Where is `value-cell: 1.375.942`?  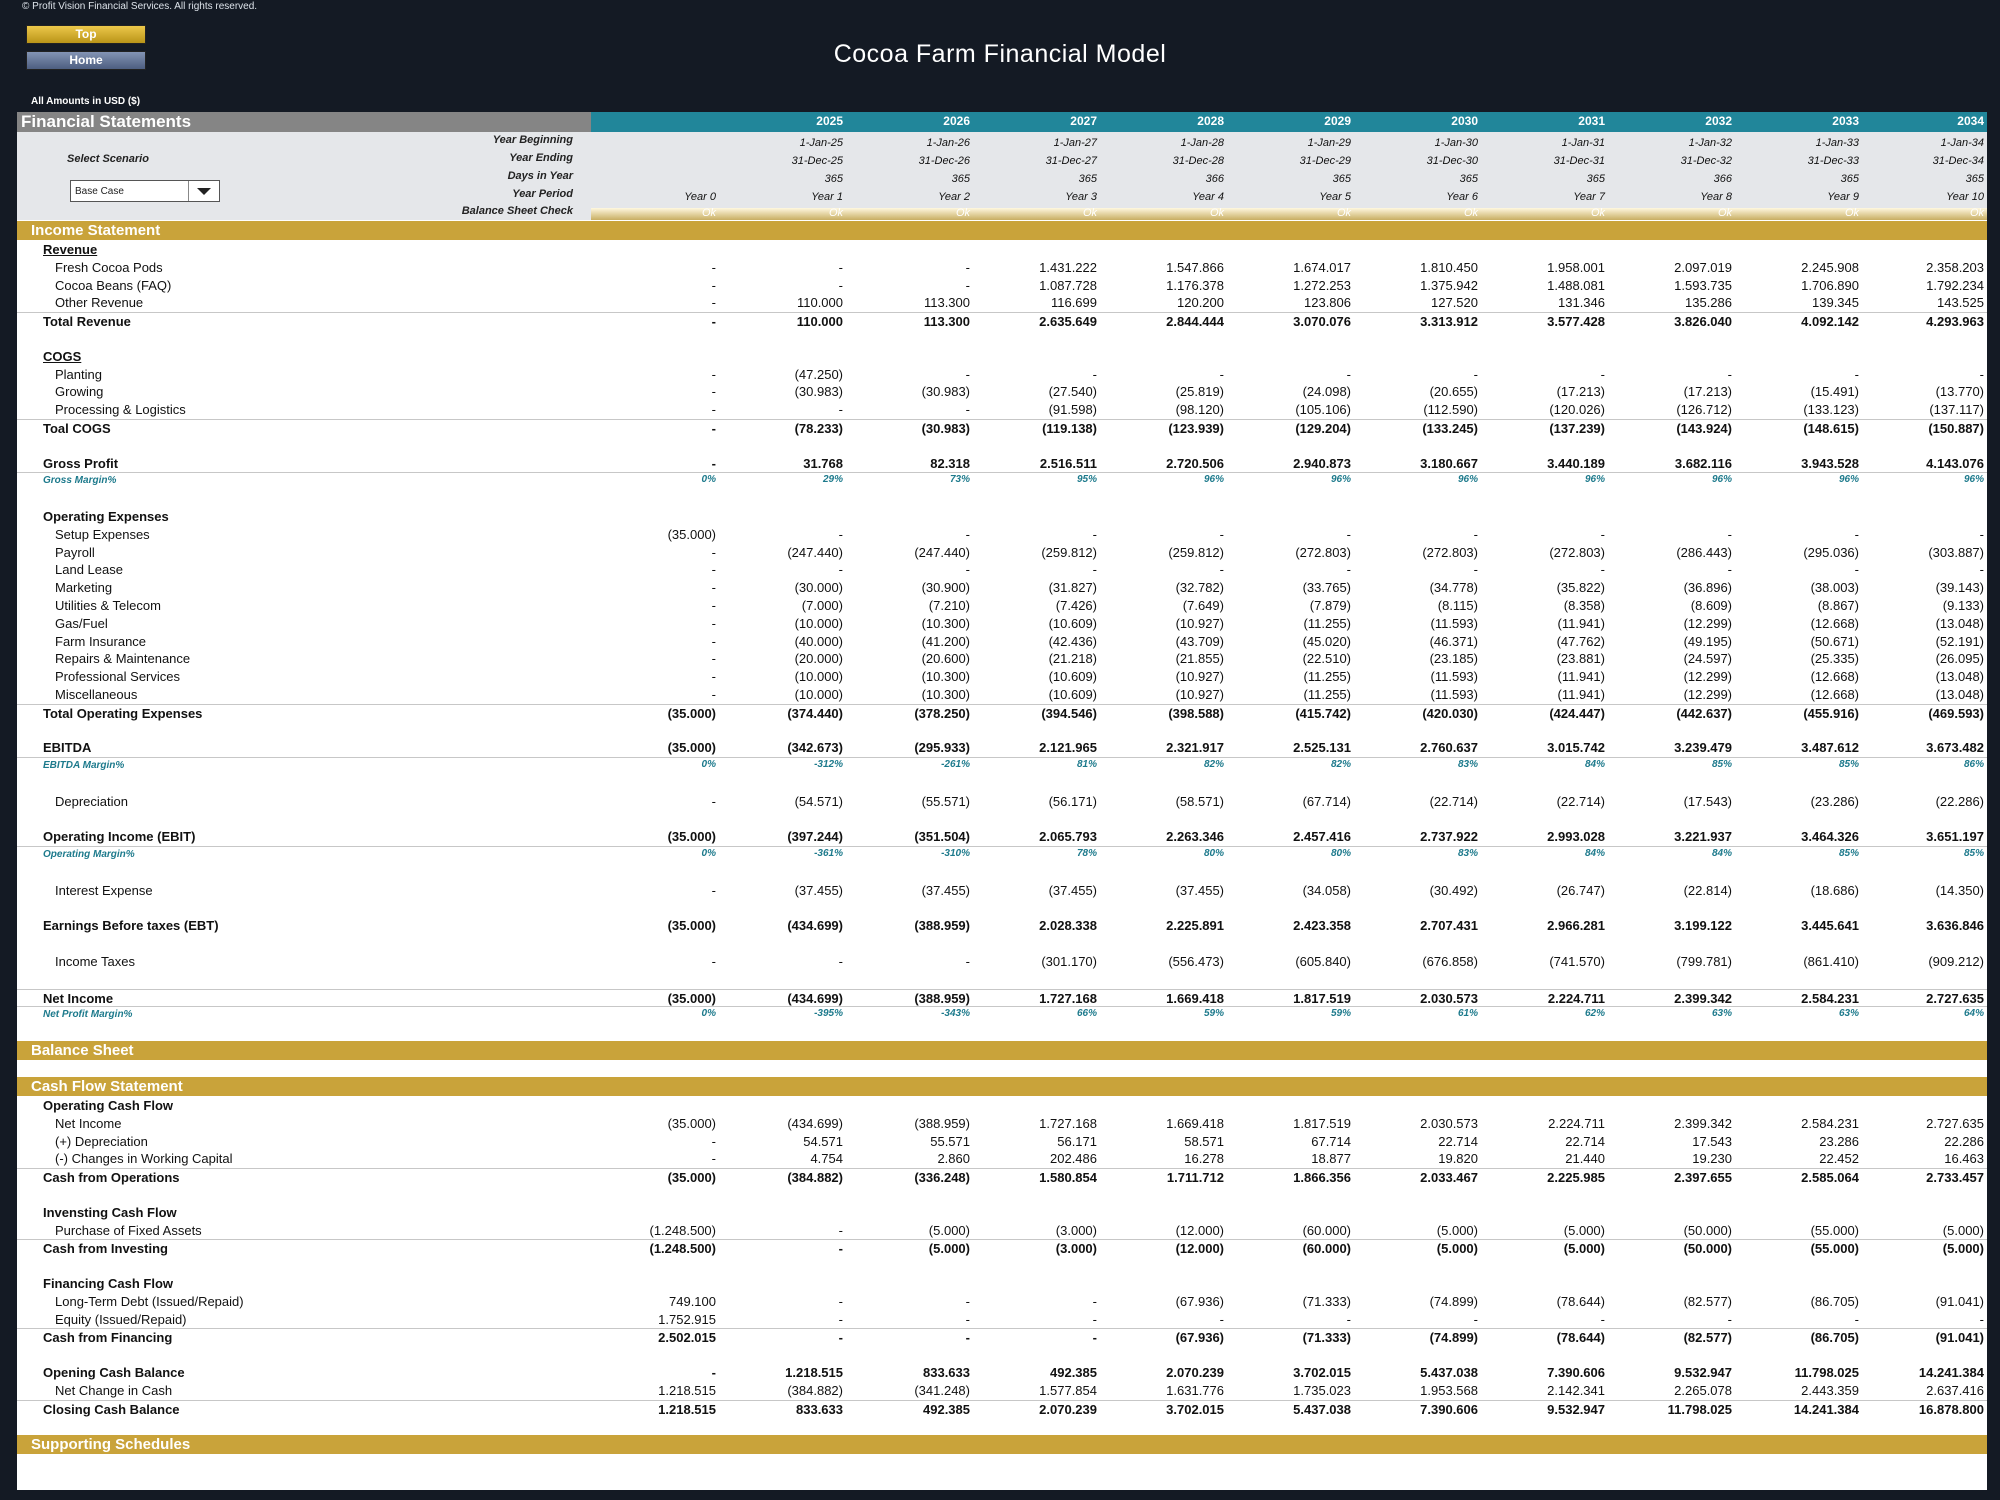 value-cell: 1.375.942 is located at coordinates (1449, 285).